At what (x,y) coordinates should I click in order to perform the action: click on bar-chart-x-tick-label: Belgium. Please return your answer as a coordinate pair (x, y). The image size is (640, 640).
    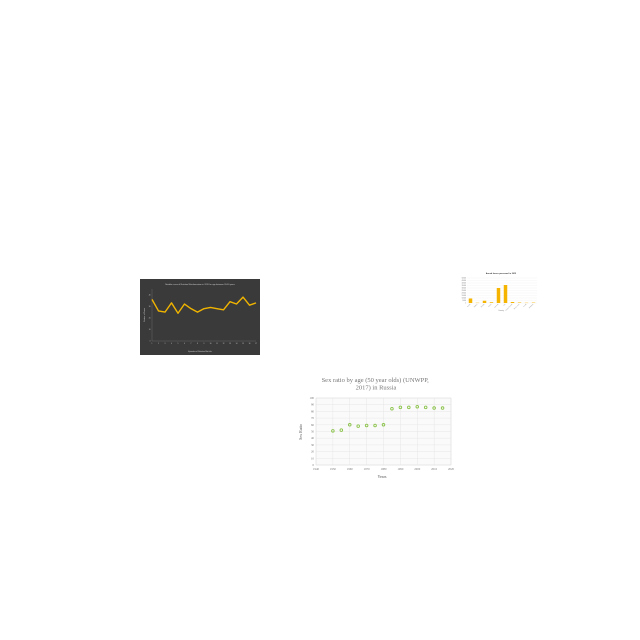
    Looking at the image, I should click on (475, 305).